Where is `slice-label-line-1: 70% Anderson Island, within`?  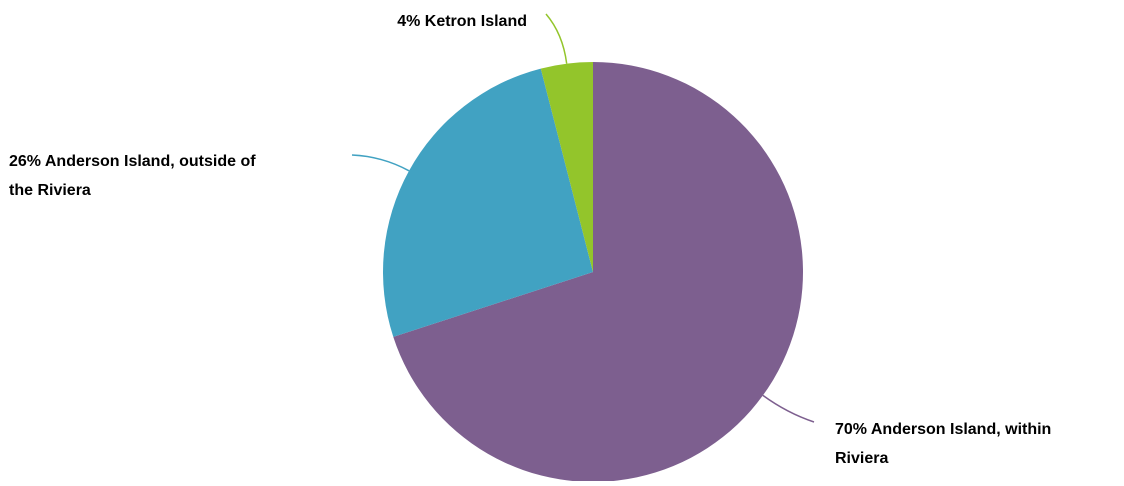
slice-label-line-1: 70% Anderson Island, within is located at coordinates (943, 429).